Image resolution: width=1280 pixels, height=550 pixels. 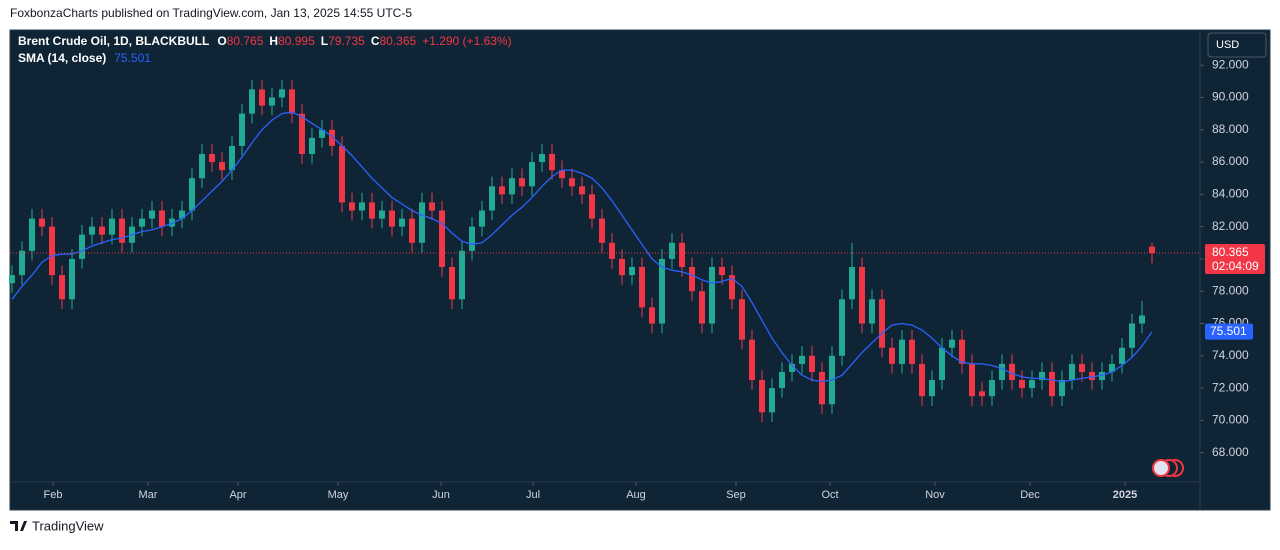 I want to click on currency-box, so click(x=1237, y=45).